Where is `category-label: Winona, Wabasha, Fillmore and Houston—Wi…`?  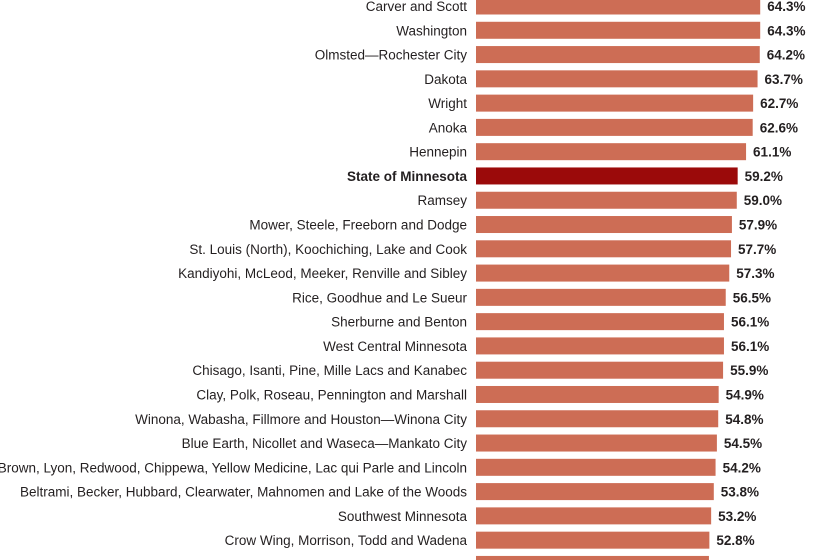 category-label: Winona, Wabasha, Fillmore and Houston—Wi… is located at coordinates (301, 419).